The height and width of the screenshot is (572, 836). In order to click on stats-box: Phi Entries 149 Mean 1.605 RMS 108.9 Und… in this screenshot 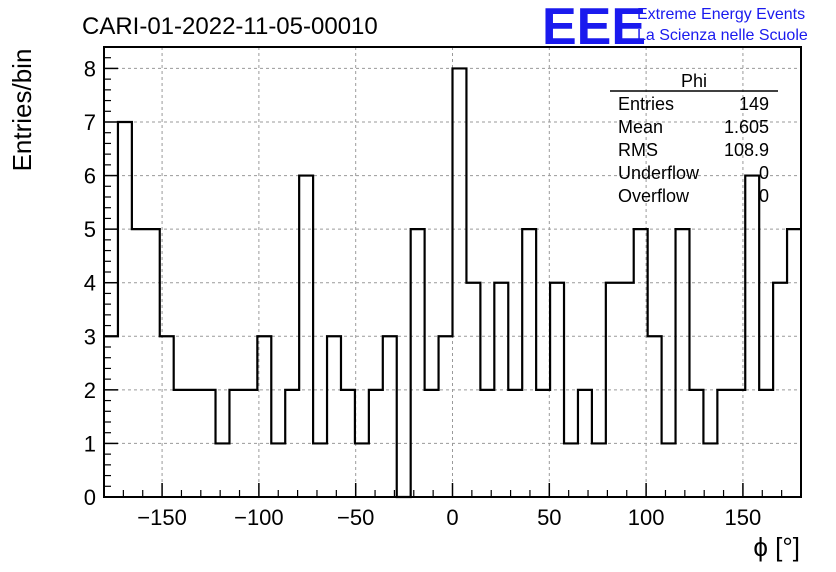, I will do `click(694, 138)`.